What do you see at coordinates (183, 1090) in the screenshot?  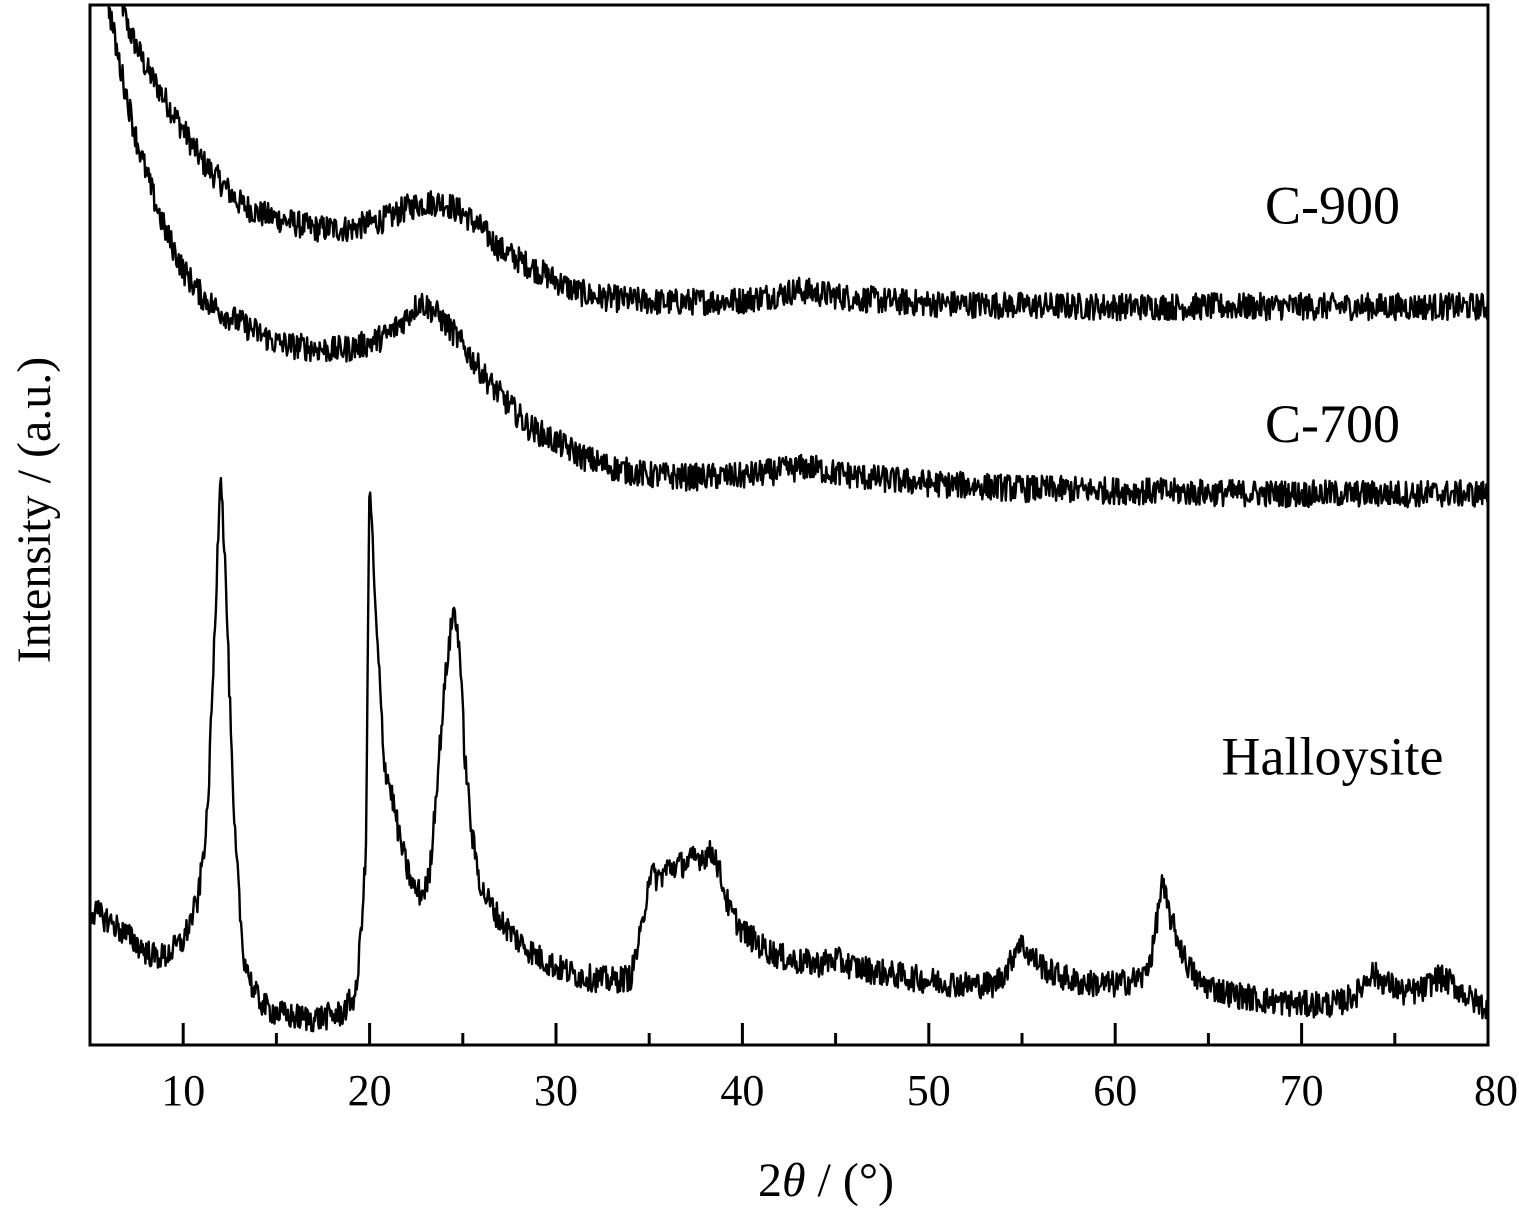 I see `x-tick-label: 10` at bounding box center [183, 1090].